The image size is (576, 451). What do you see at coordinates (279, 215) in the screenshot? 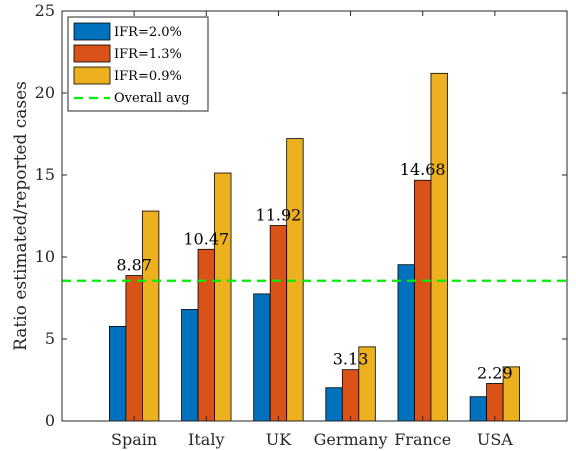
I see `data-label-uk: 11.92` at bounding box center [279, 215].